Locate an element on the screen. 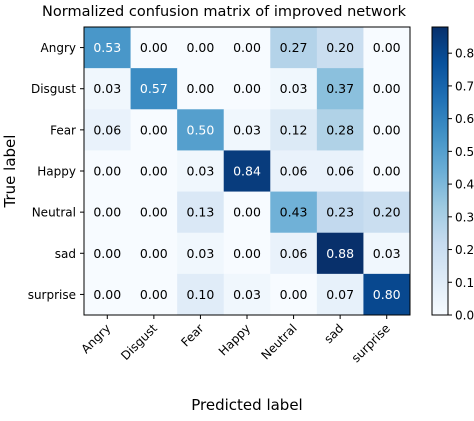 This screenshot has width=474, height=421. colorbar-tick-label: 0.2 is located at coordinates (464, 250).